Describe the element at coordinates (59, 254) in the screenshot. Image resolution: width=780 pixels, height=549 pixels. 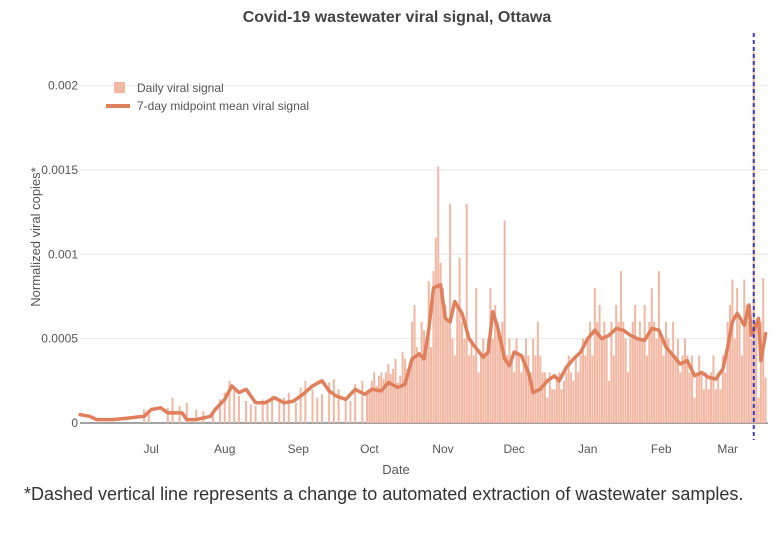
I see `y-axis-ticks: 0 0.0005 0.001 0.0015 0.002` at that location.